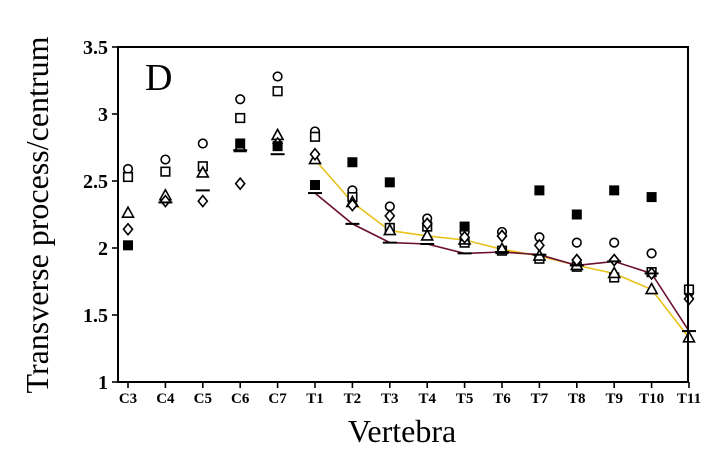 The height and width of the screenshot is (458, 720). What do you see at coordinates (390, 399) in the screenshot?
I see `x-tick-label-t3: T3` at bounding box center [390, 399].